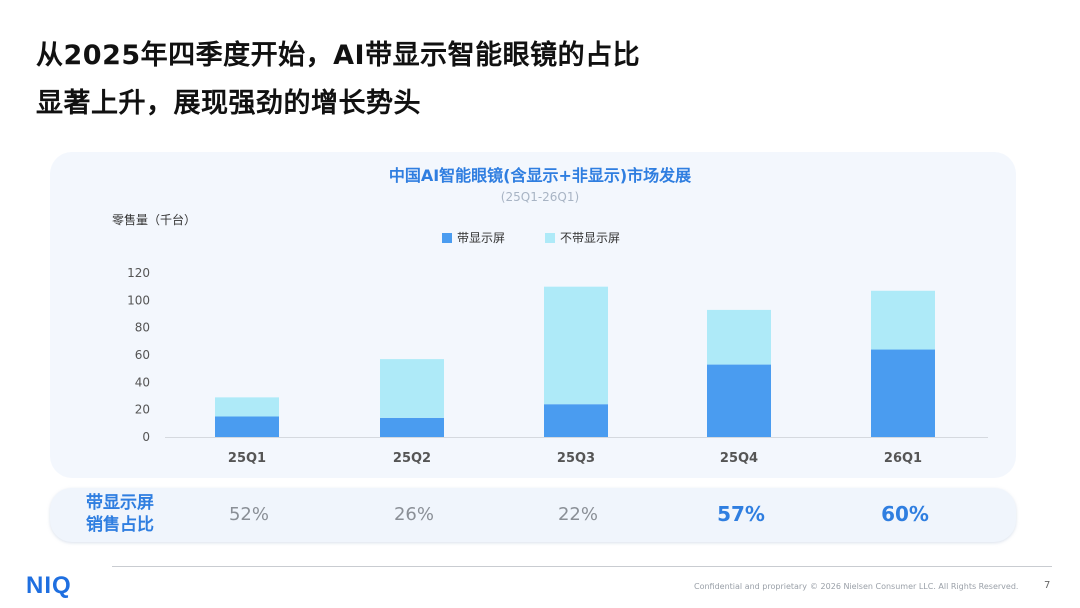 The image size is (1080, 608). Describe the element at coordinates (577, 514) in the screenshot. I see `display-share-value: 22%` at that location.